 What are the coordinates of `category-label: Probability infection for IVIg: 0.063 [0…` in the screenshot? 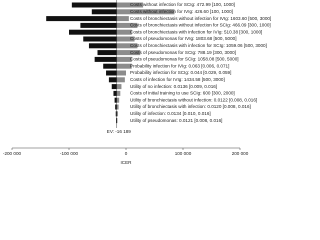 It's located at (179, 65).